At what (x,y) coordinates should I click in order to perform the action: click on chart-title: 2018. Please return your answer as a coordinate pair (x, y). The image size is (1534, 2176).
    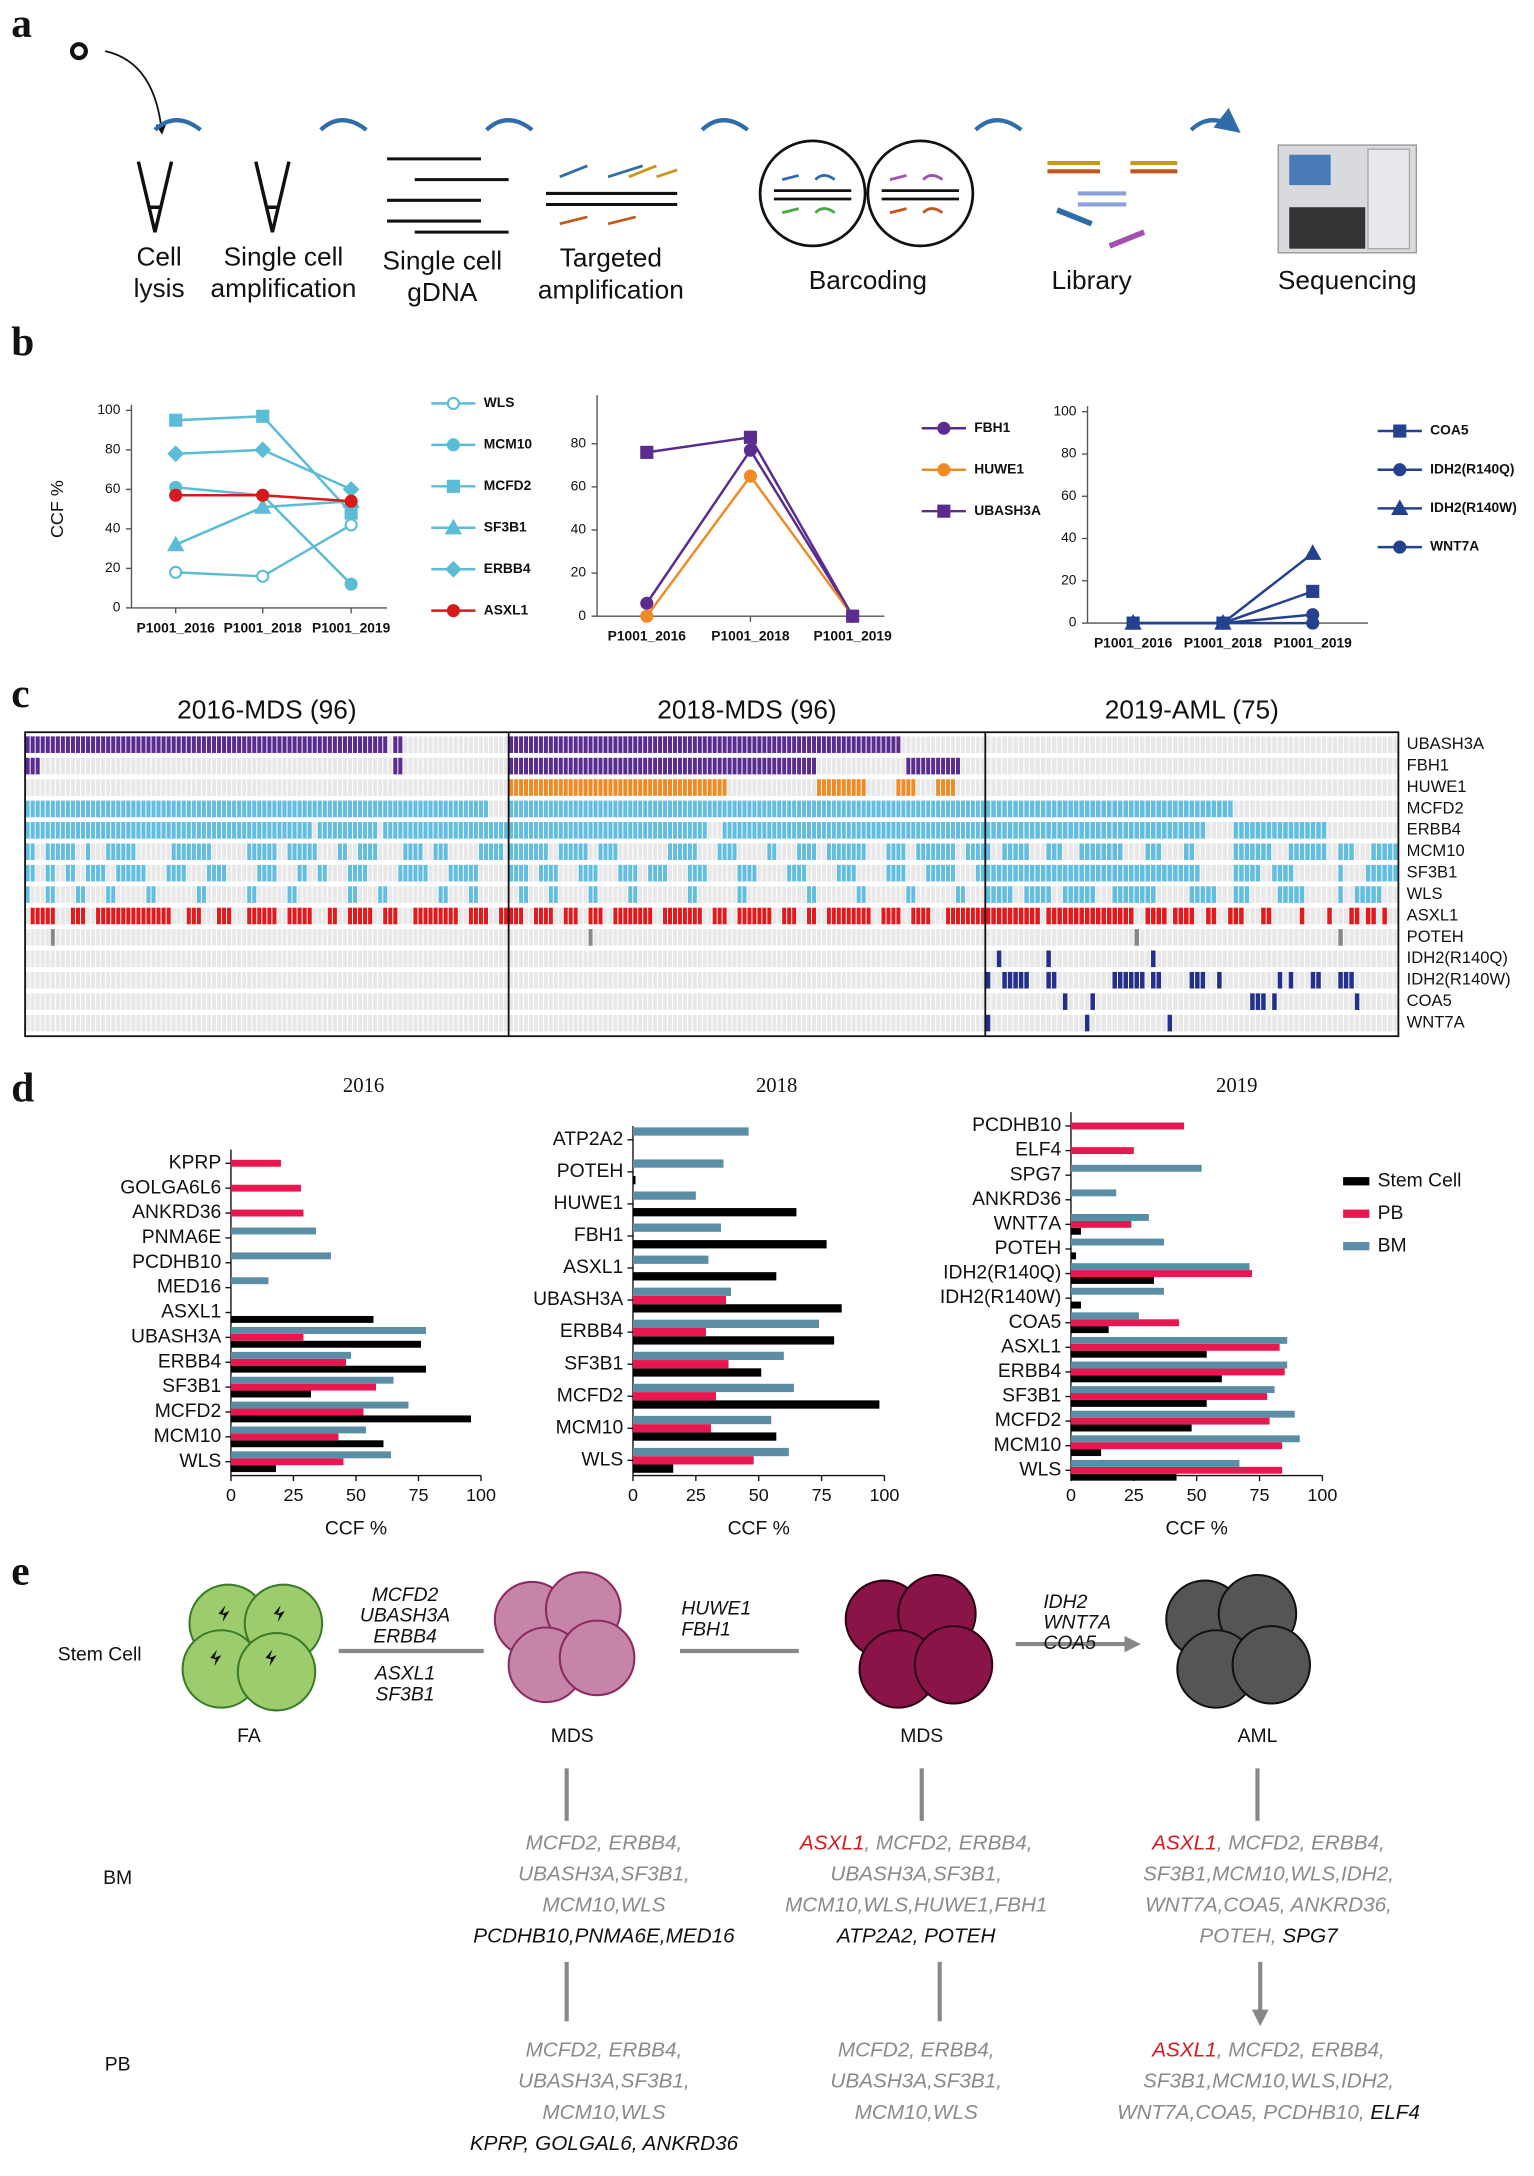
    Looking at the image, I should click on (776, 1086).